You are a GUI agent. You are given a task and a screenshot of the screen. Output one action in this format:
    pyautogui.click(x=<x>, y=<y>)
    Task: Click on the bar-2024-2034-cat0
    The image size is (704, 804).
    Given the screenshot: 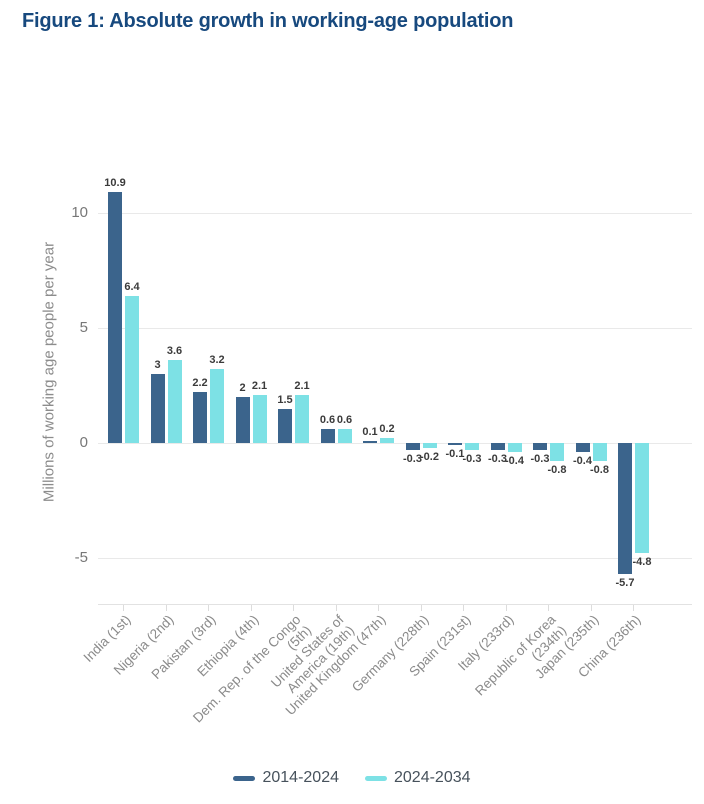 What is the action you would take?
    pyautogui.click(x=132, y=369)
    